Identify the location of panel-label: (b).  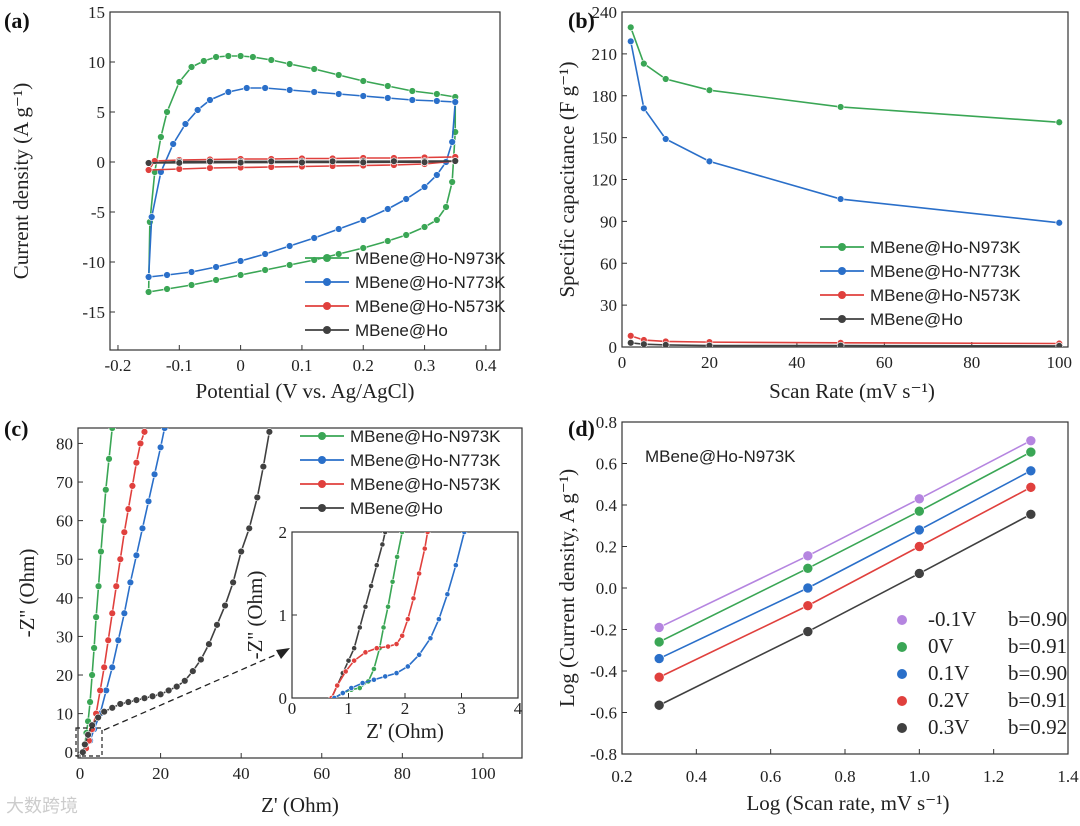
(581, 20).